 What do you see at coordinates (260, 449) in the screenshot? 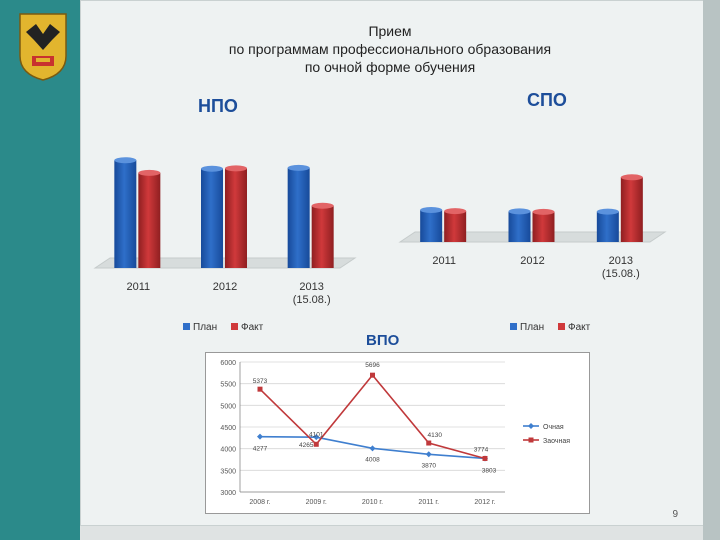
I see `data-label: 4277` at bounding box center [260, 449].